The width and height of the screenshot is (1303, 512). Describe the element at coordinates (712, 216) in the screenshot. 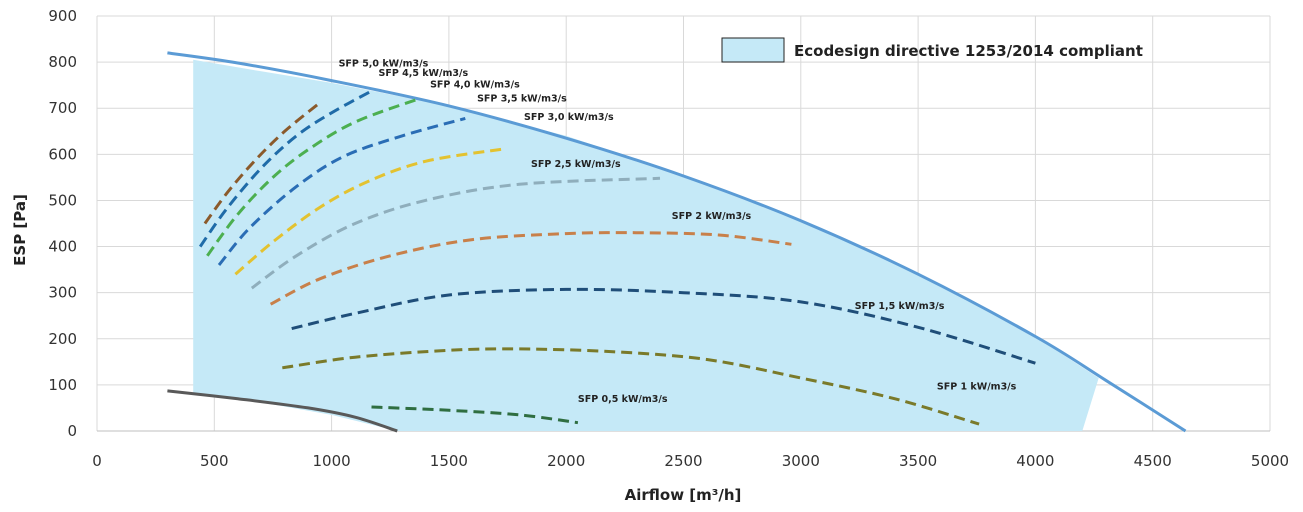

I see `sfp-series-label: SFP 2 kW/m3/s` at that location.